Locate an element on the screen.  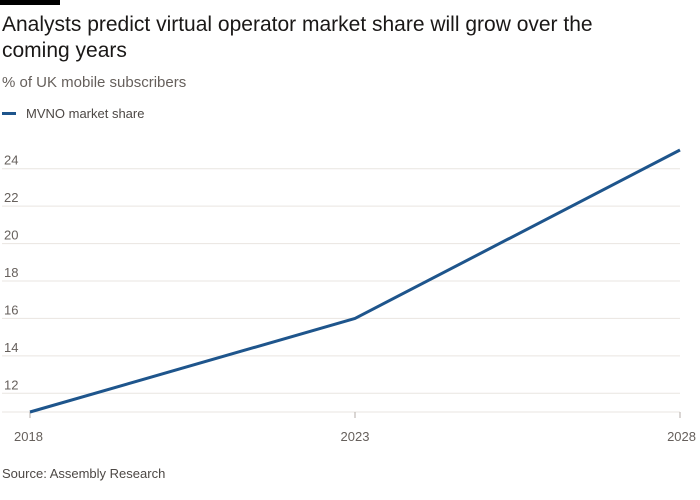
y-tick-label: 18 is located at coordinates (11, 272).